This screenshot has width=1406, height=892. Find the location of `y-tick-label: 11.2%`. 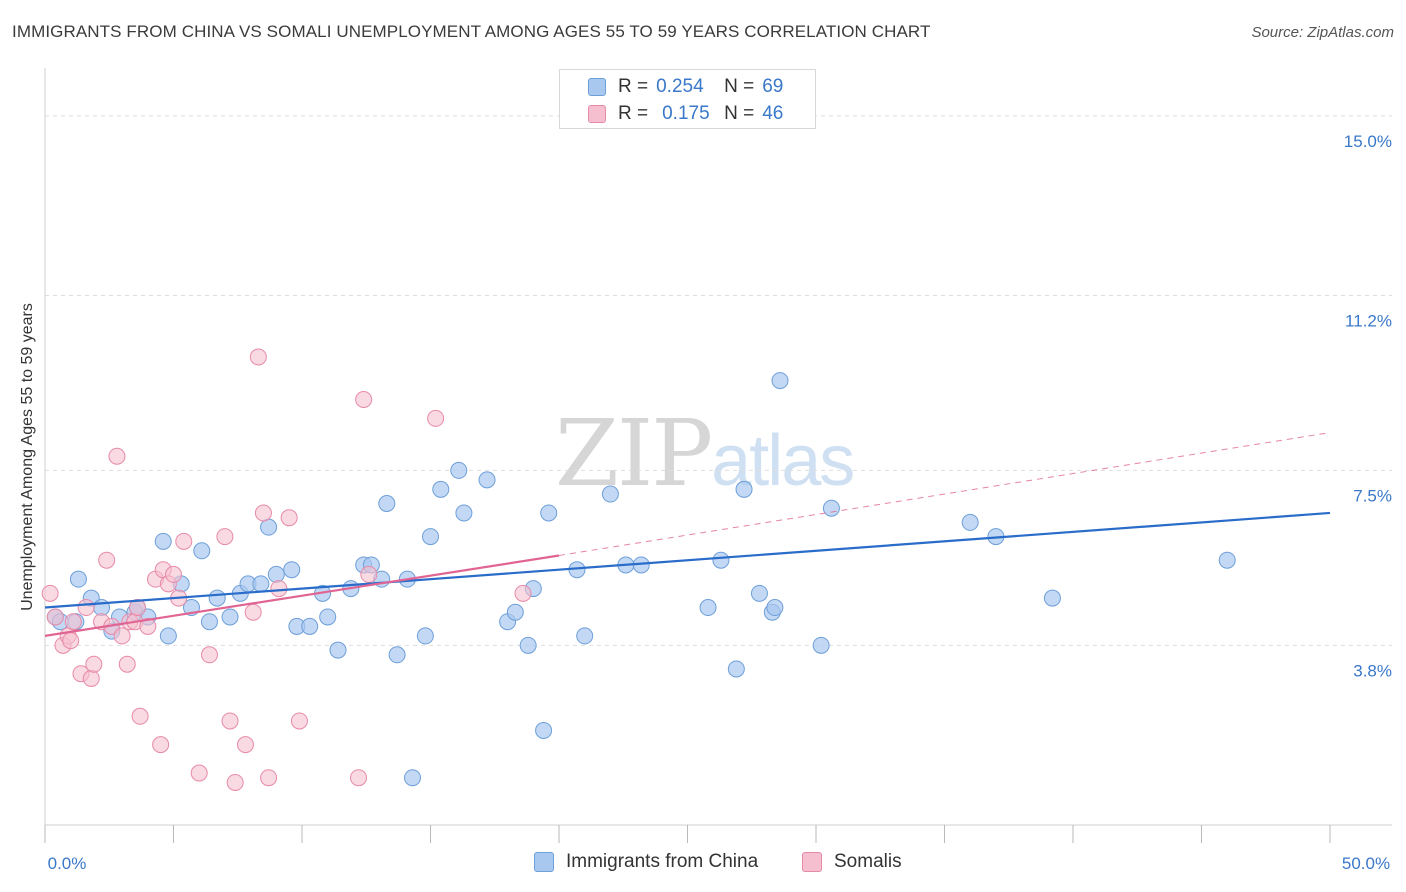

y-tick-label: 11.2% is located at coordinates (1368, 320).